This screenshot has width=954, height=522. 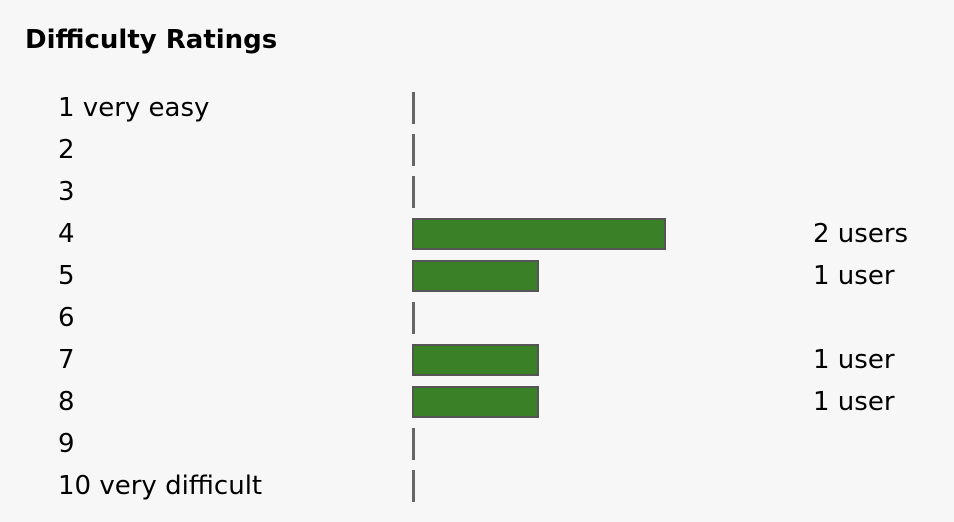 What do you see at coordinates (477, 150) in the screenshot?
I see `chart-row: 2` at bounding box center [477, 150].